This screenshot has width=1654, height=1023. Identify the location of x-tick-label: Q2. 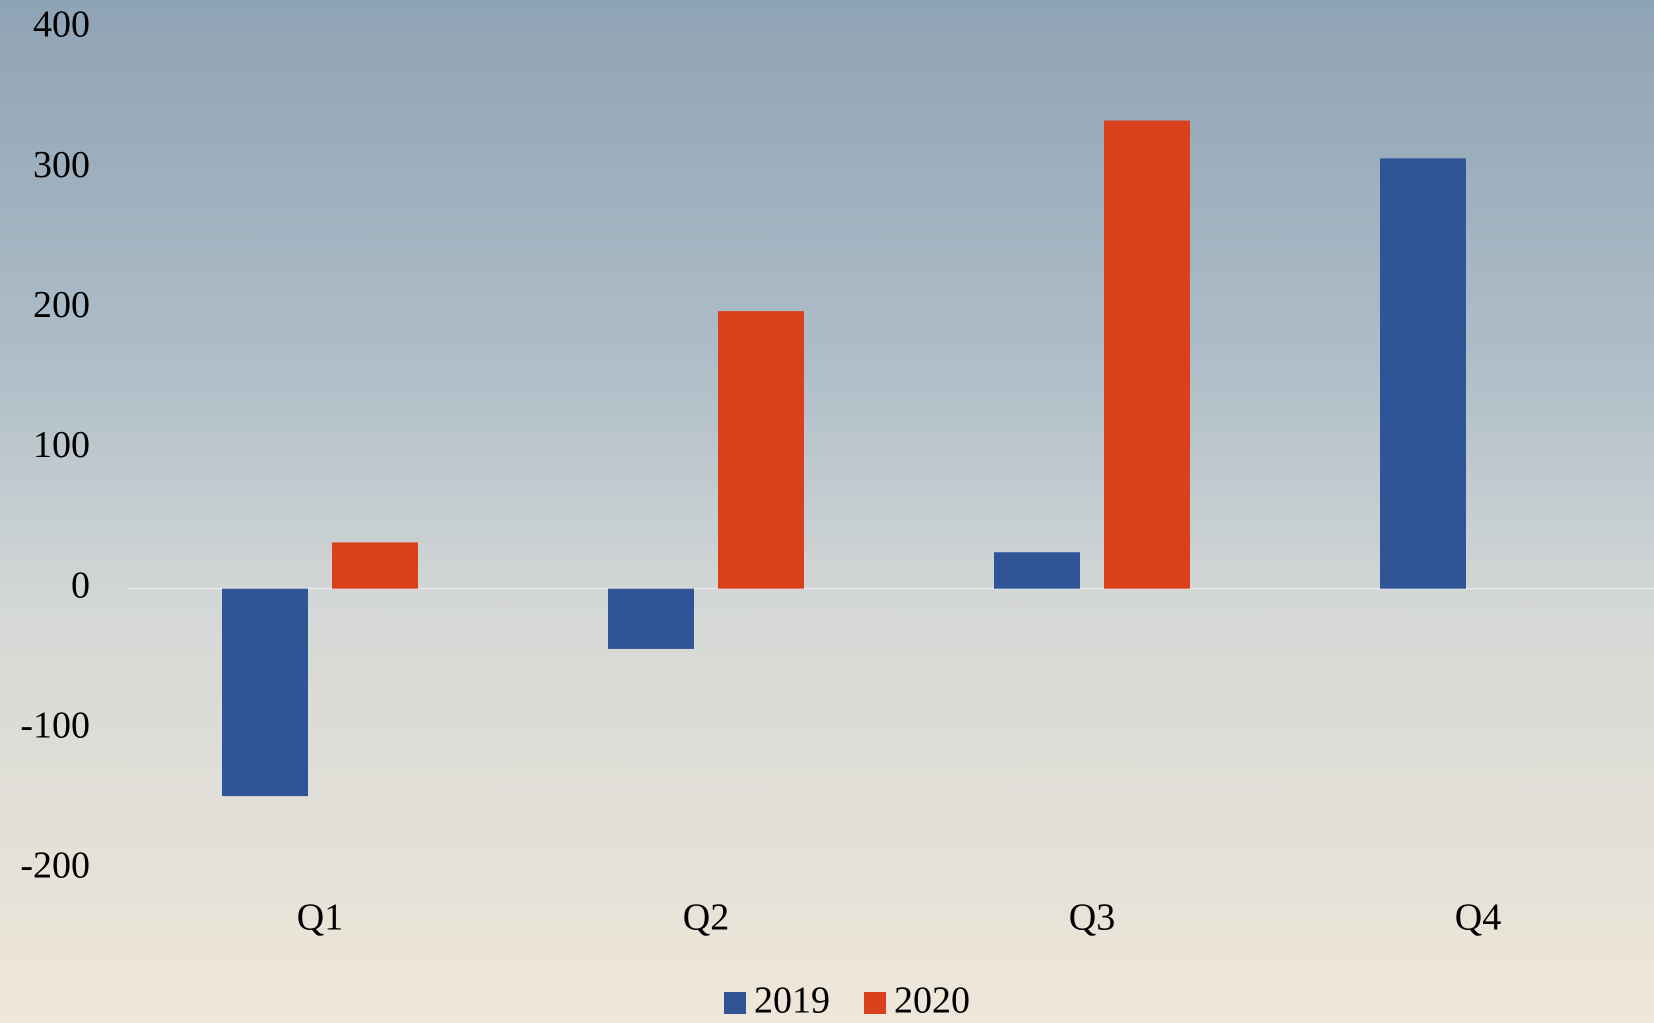
(706, 918).